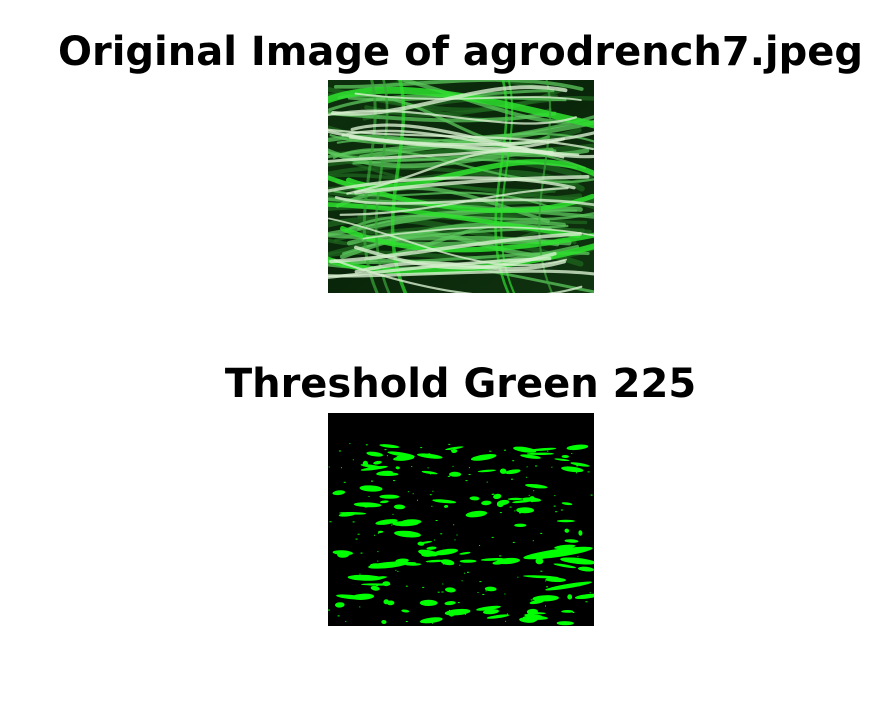 This screenshot has width=891, height=703. Describe the element at coordinates (461, 519) in the screenshot. I see `threshold-image-panel` at that location.